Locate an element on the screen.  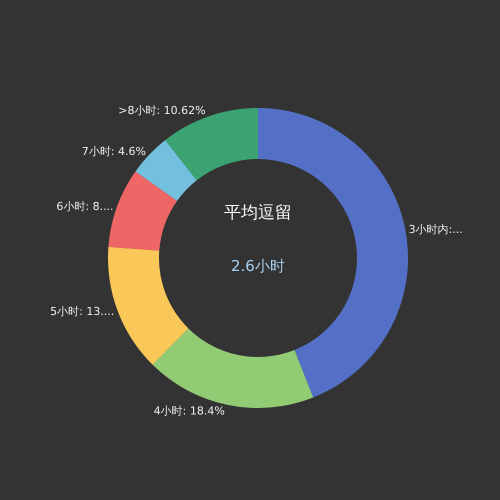
slice-label: >8小时: 10.62% is located at coordinates (162, 110).